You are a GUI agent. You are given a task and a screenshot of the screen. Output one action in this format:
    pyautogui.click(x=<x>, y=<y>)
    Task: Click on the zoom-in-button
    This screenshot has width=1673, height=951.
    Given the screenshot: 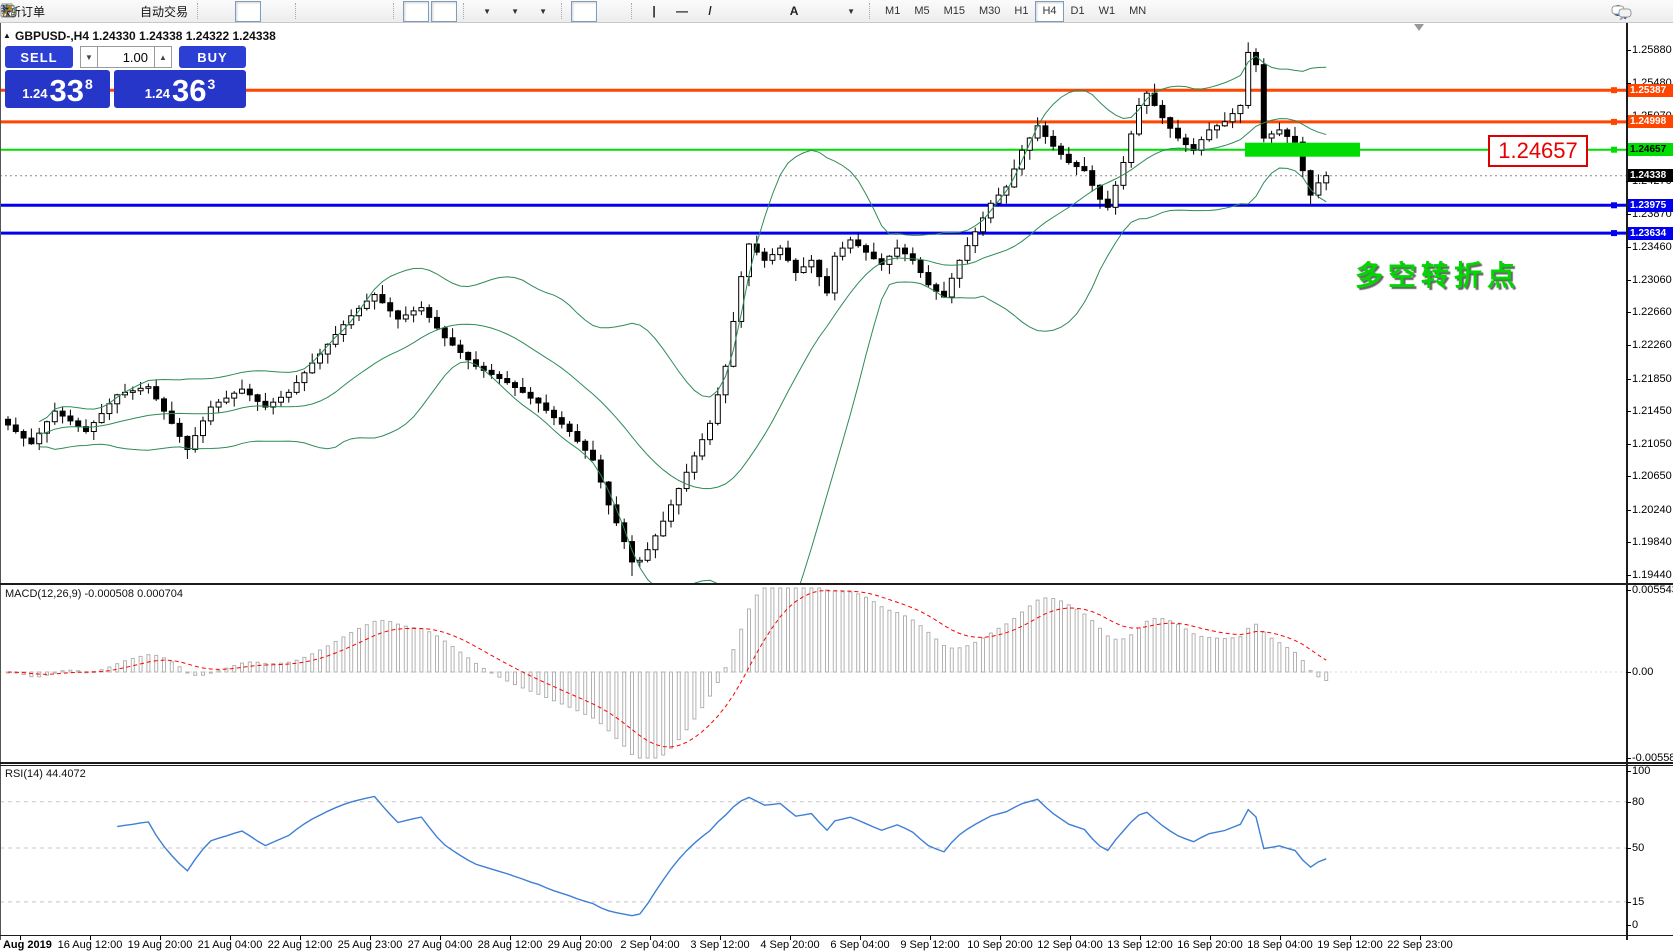 What is the action you would take?
    pyautogui.click(x=166, y=11)
    